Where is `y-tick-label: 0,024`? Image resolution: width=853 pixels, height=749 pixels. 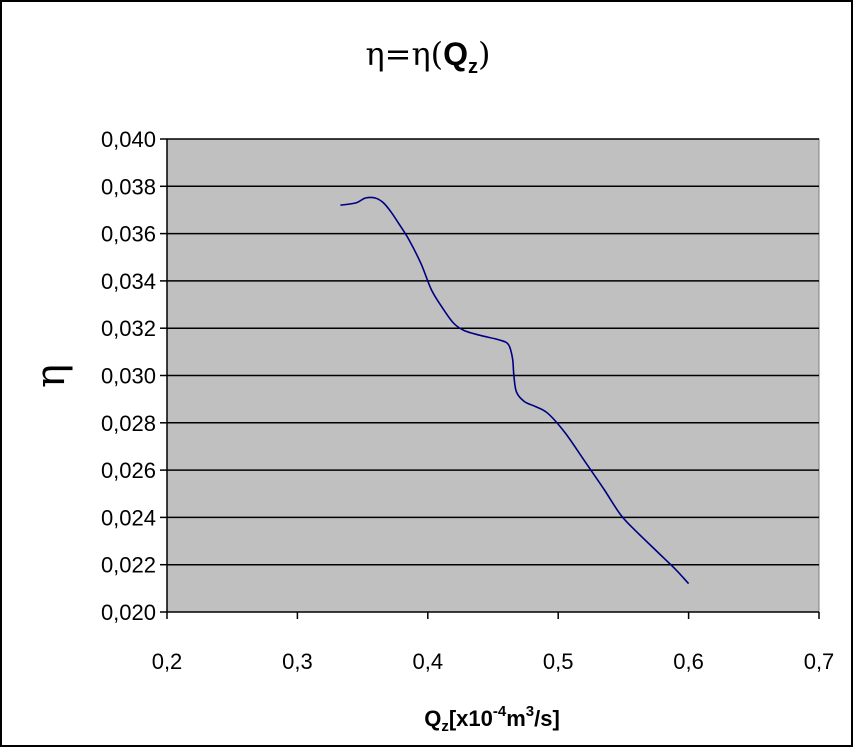
y-tick-label: 0,024 is located at coordinates (128, 517).